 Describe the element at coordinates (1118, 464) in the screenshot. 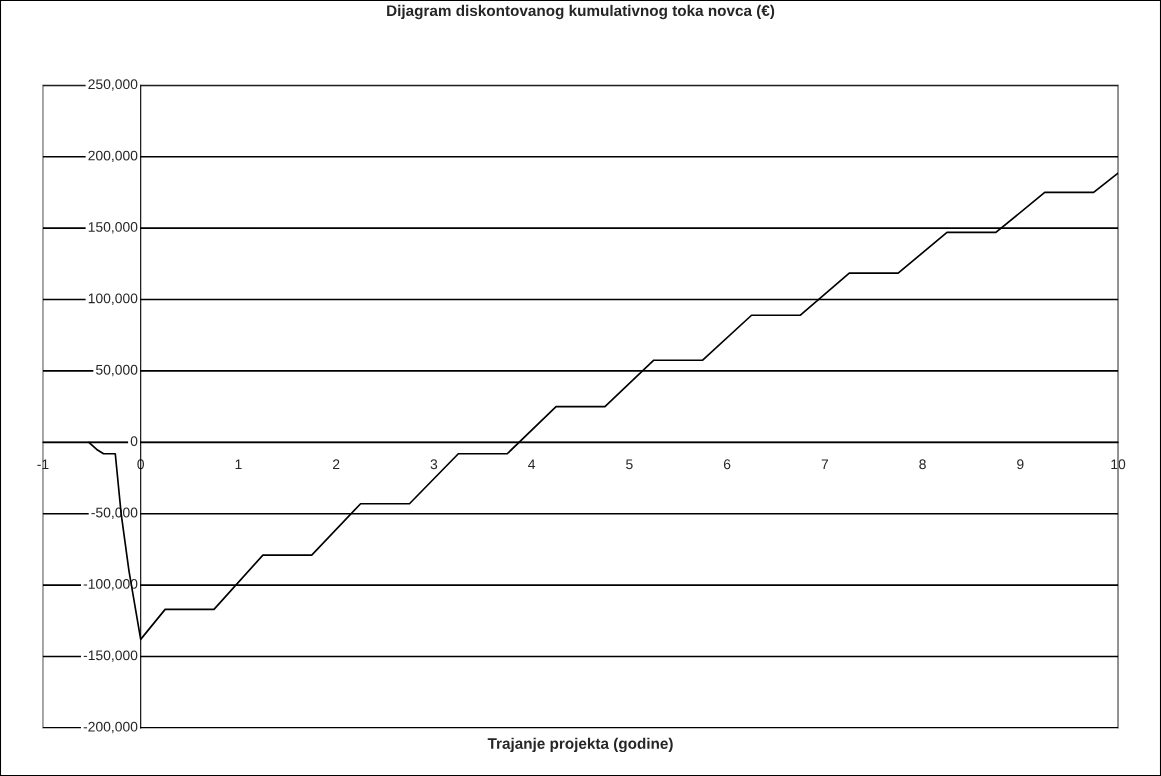

I see `x-tick-label: 10` at that location.